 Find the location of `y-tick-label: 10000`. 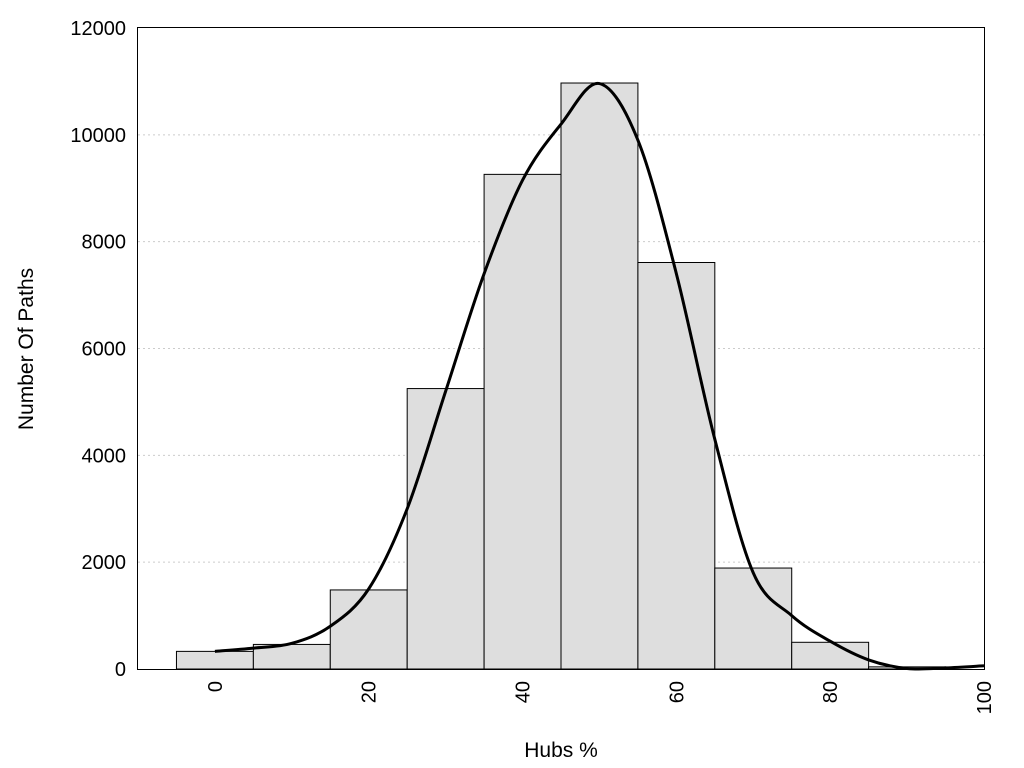

y-tick-label: 10000 is located at coordinates (98, 136).